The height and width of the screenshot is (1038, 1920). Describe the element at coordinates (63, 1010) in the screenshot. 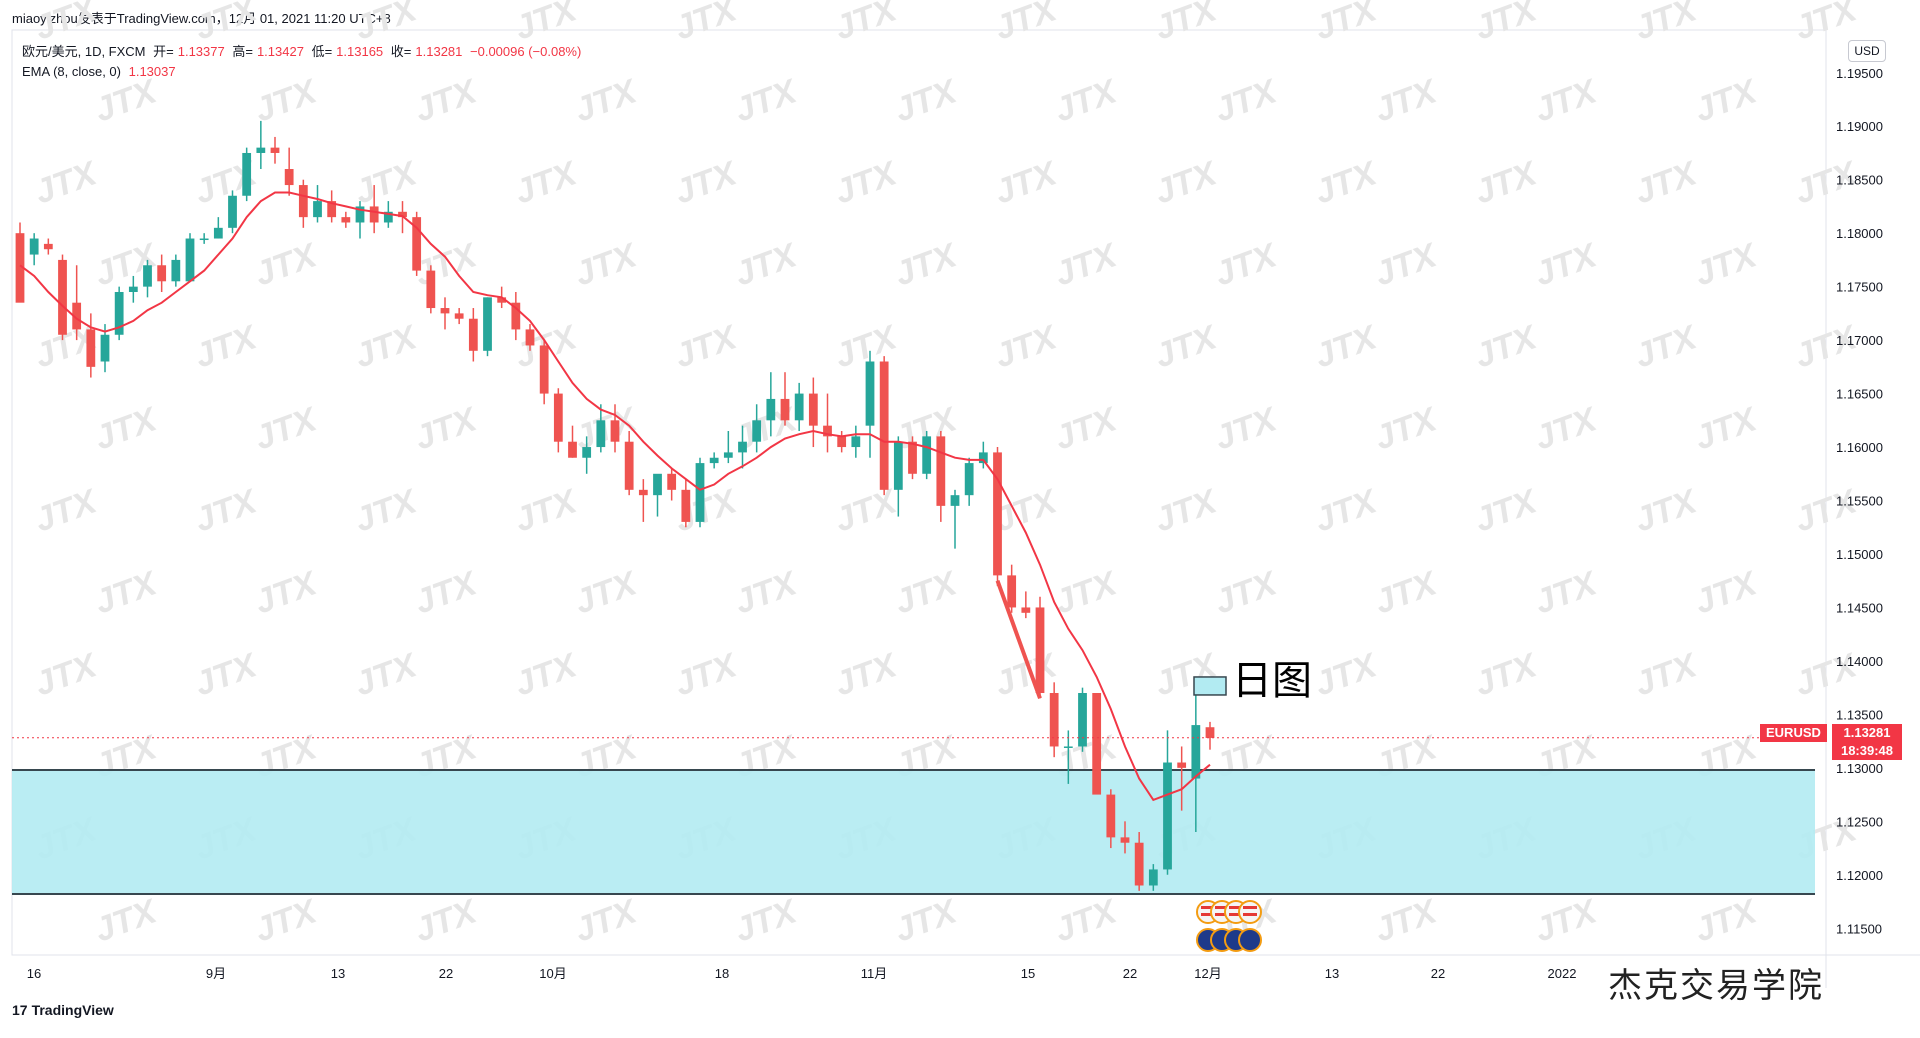

I see `tradingview-footer: 17 TradingView` at that location.